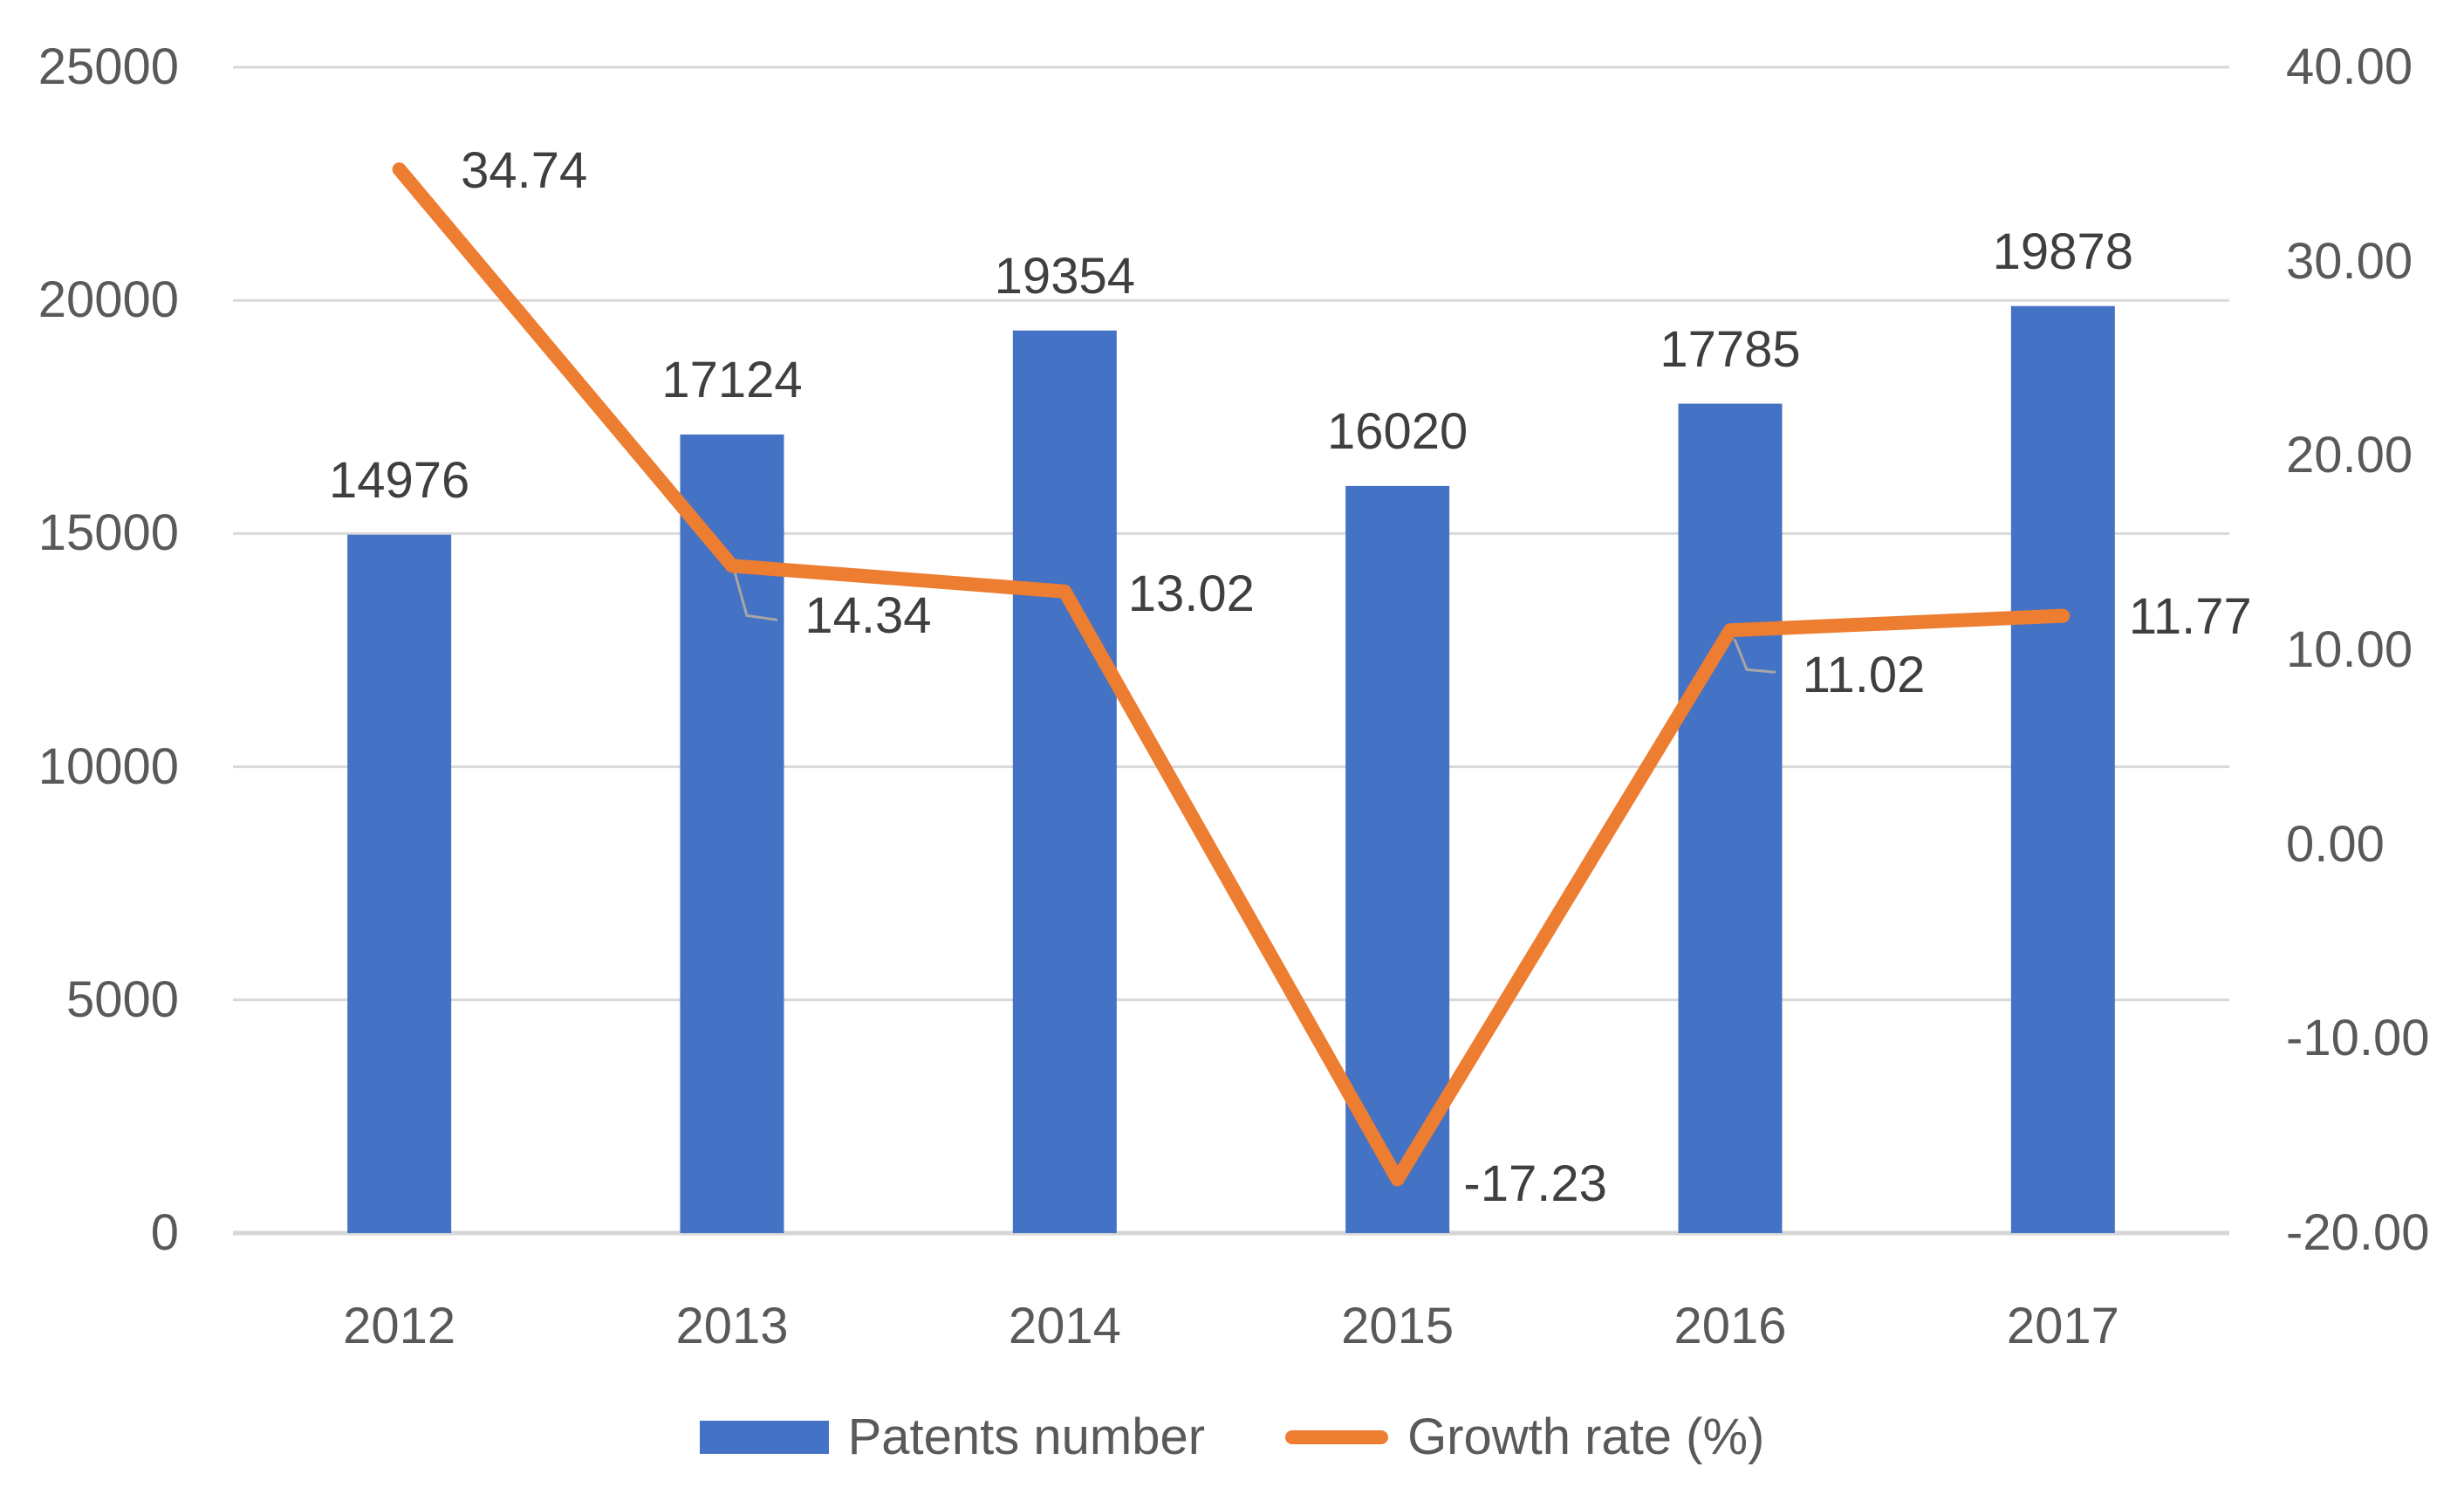  Describe the element at coordinates (2062, 769) in the screenshot. I see `bar-2017` at that location.